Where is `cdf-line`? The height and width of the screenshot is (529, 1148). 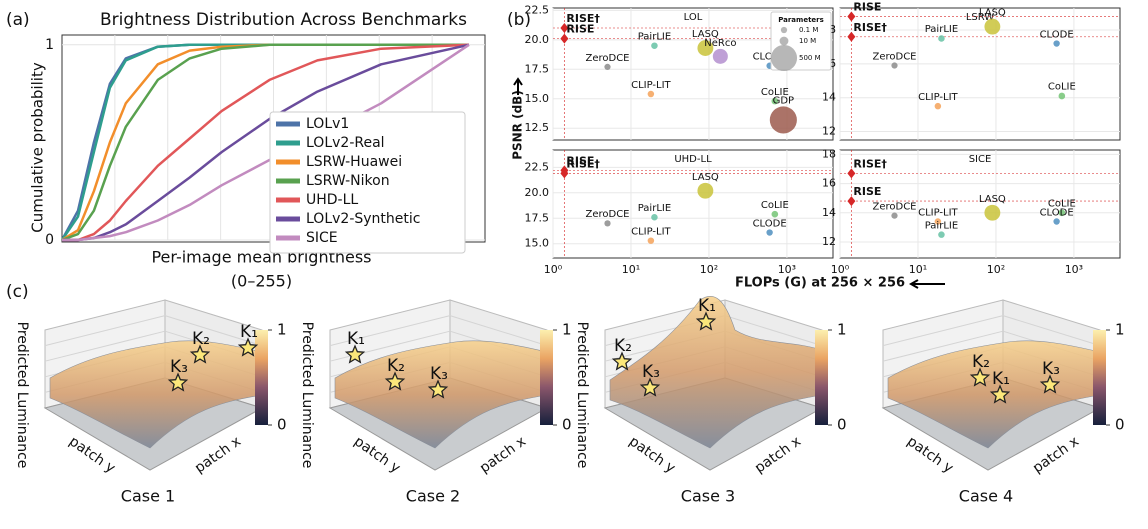
cdf-line is located at coordinates (266, 142).